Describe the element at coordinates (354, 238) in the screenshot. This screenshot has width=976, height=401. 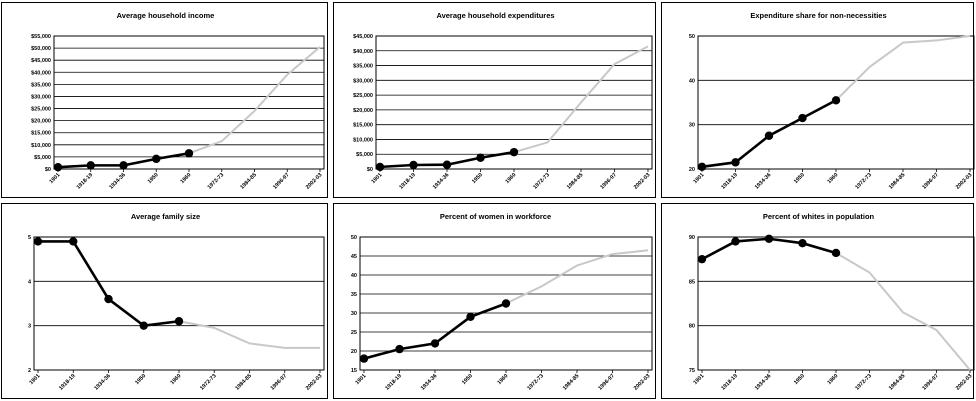
I see `y-tick-label: 50` at that location.